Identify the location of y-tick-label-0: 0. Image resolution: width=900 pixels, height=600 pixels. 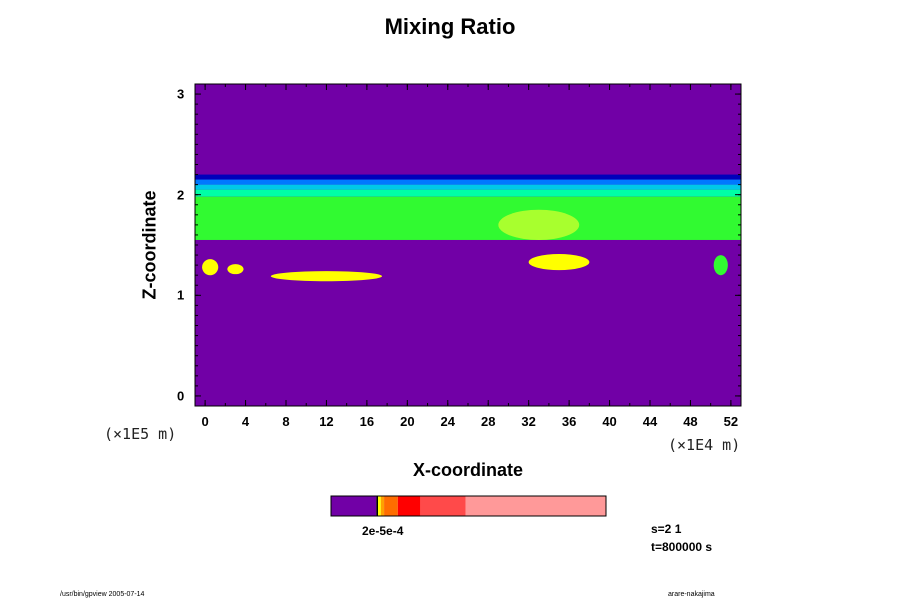
(181, 396).